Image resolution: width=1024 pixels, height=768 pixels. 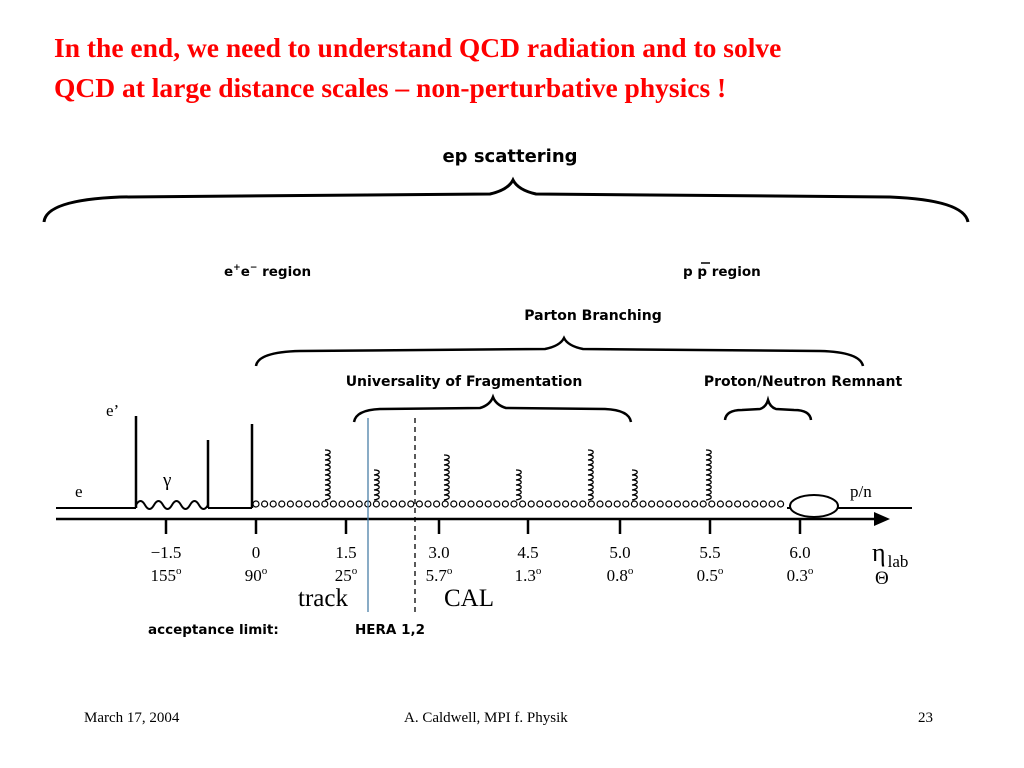 I want to click on ep-scattering-label: ep scattering, so click(x=509, y=156).